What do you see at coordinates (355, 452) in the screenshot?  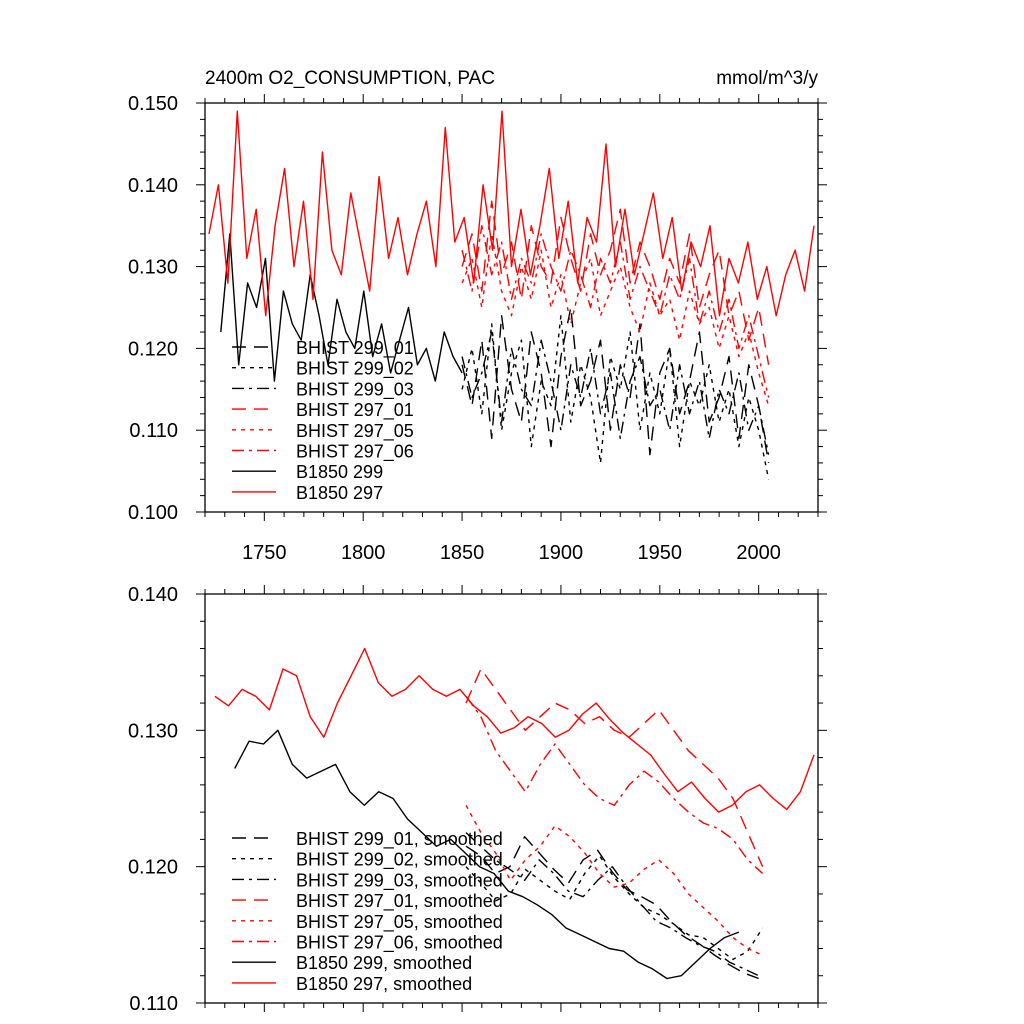 I see `legend-label: BHIST 297_06` at bounding box center [355, 452].